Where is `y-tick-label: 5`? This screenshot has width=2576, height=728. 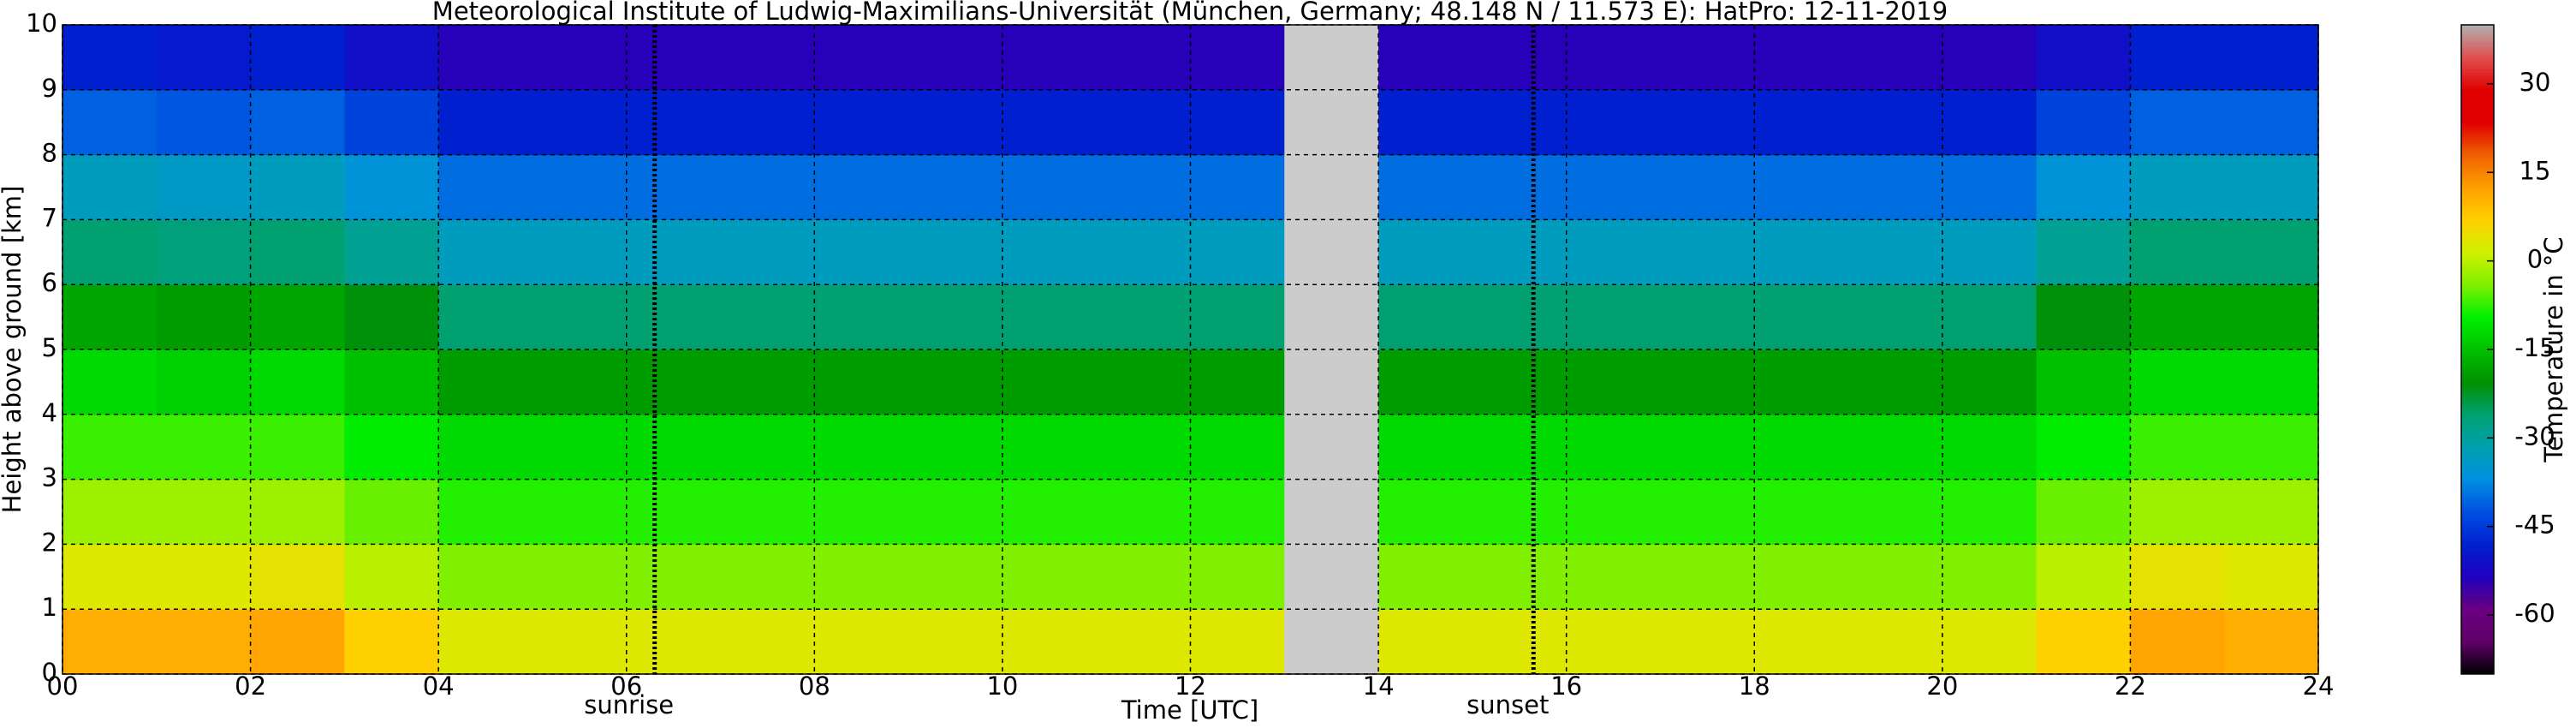
y-tick-label: 5 is located at coordinates (49, 348).